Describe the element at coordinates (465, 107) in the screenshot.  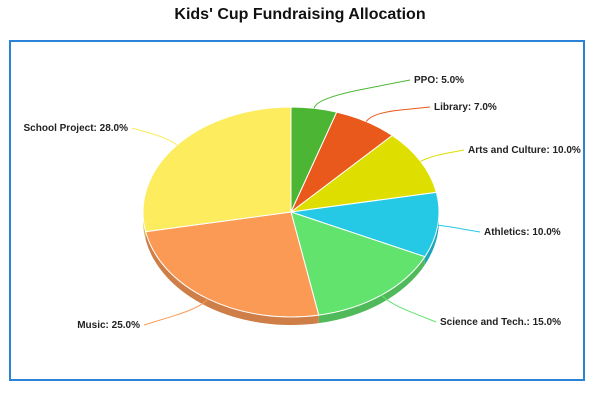
I see `data-label-library: Library: 7.0%` at that location.